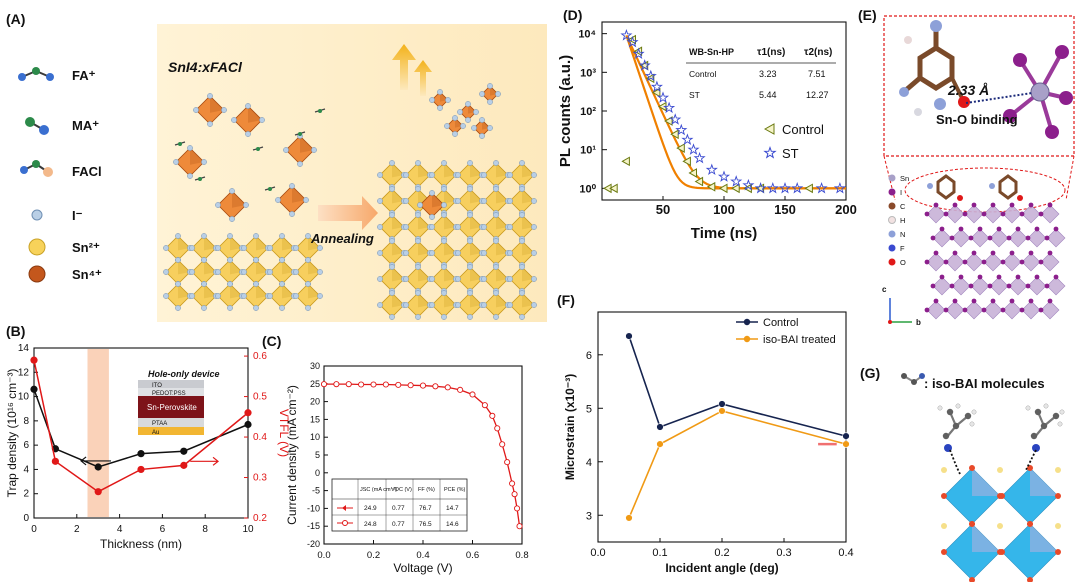  I want to click on panel-g: (G) : iso-BAI molecules, so click(962, 473).